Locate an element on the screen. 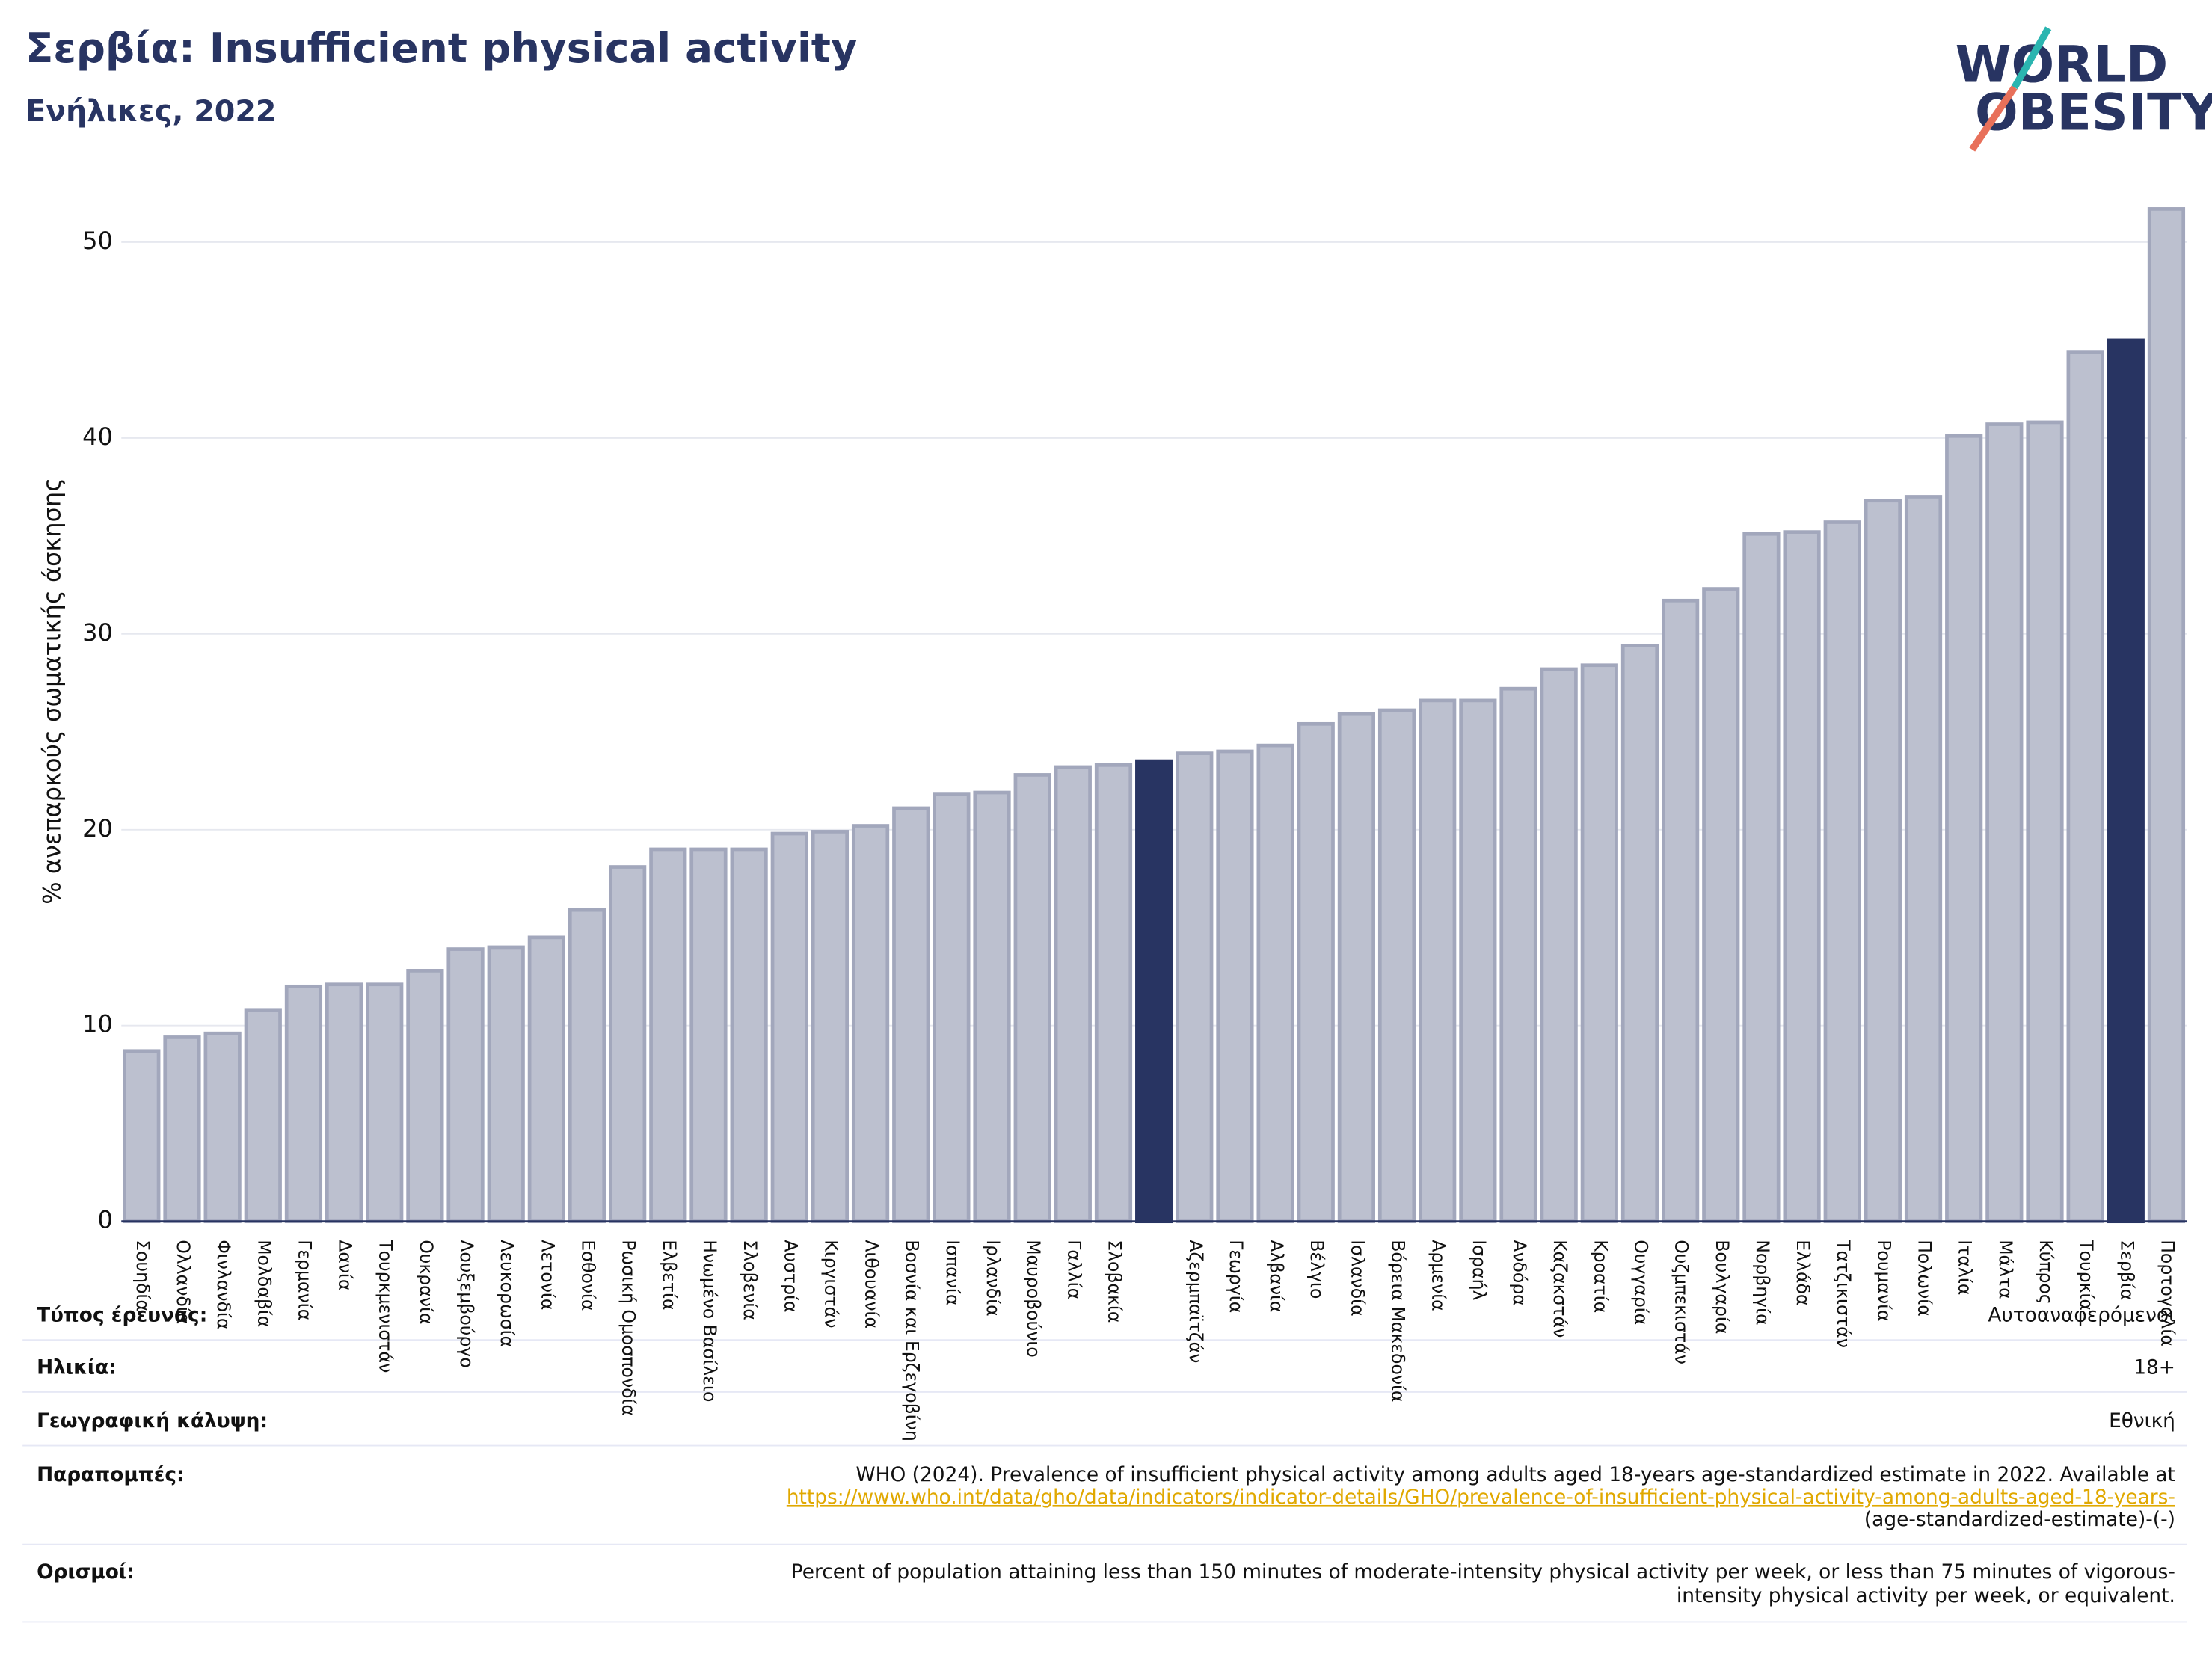 Image resolution: width=2212 pixels, height=1662 pixels. chart-subtitle: Ενήλικες, 2022 is located at coordinates (150, 111).